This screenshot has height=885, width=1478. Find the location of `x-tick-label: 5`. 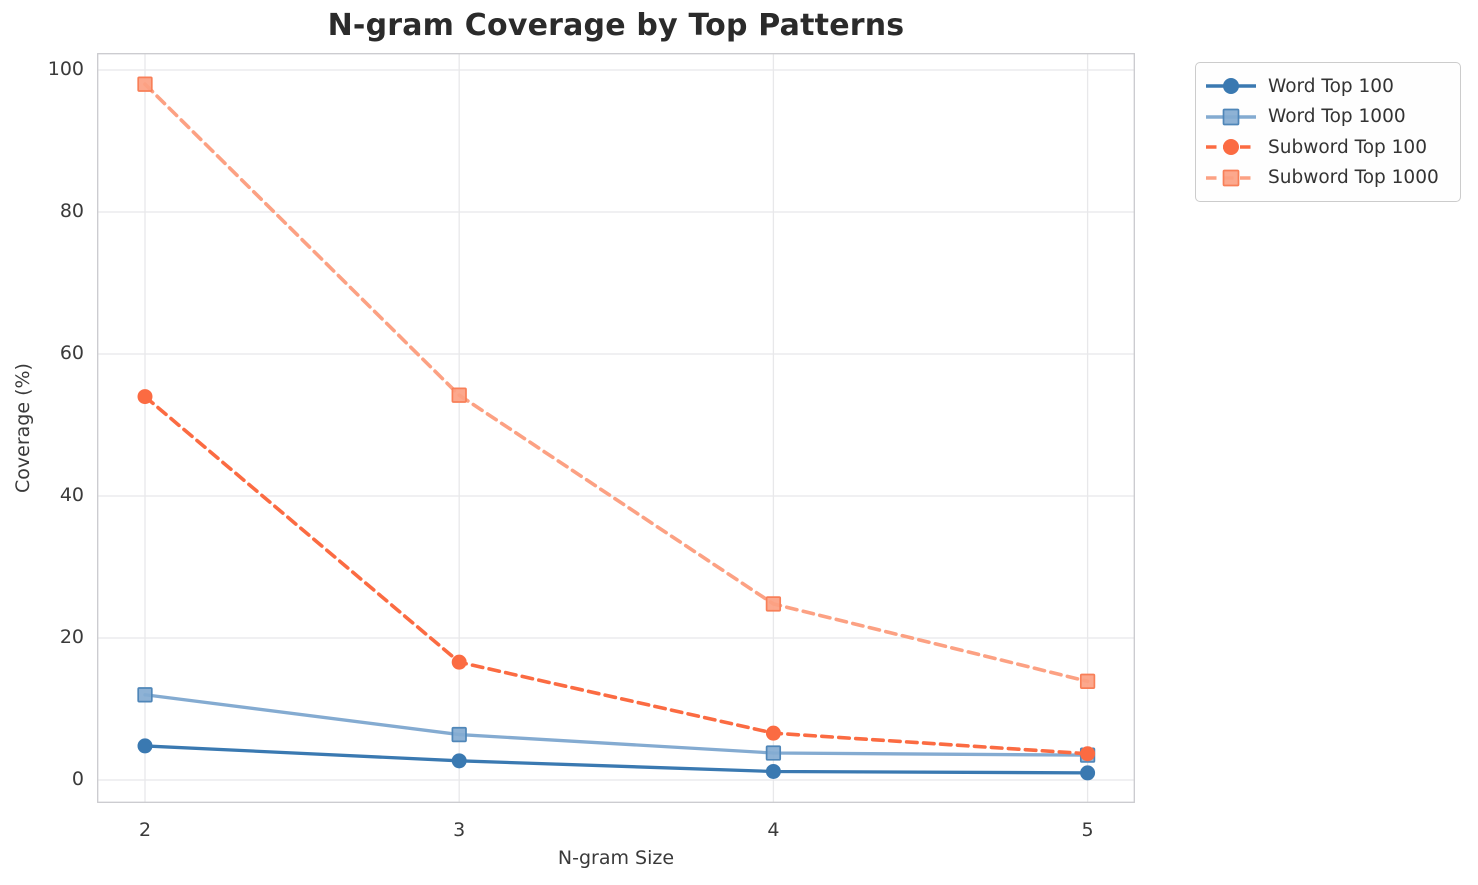

x-tick-label: 5 is located at coordinates (1087, 830).